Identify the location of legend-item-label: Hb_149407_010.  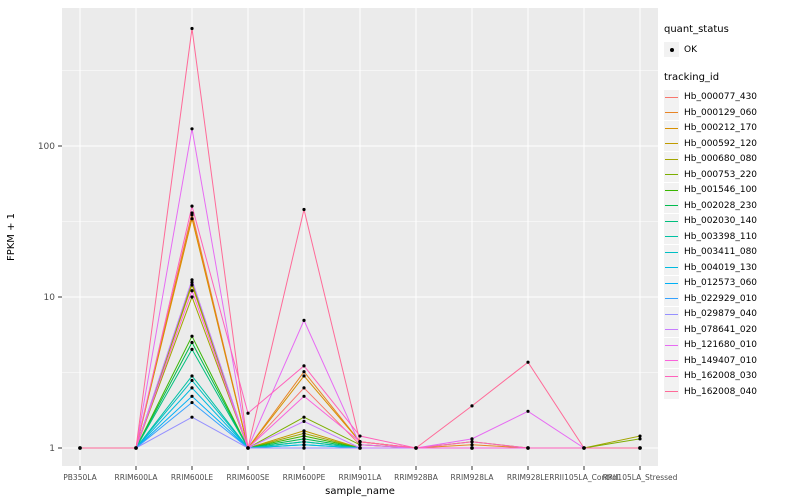
(721, 360).